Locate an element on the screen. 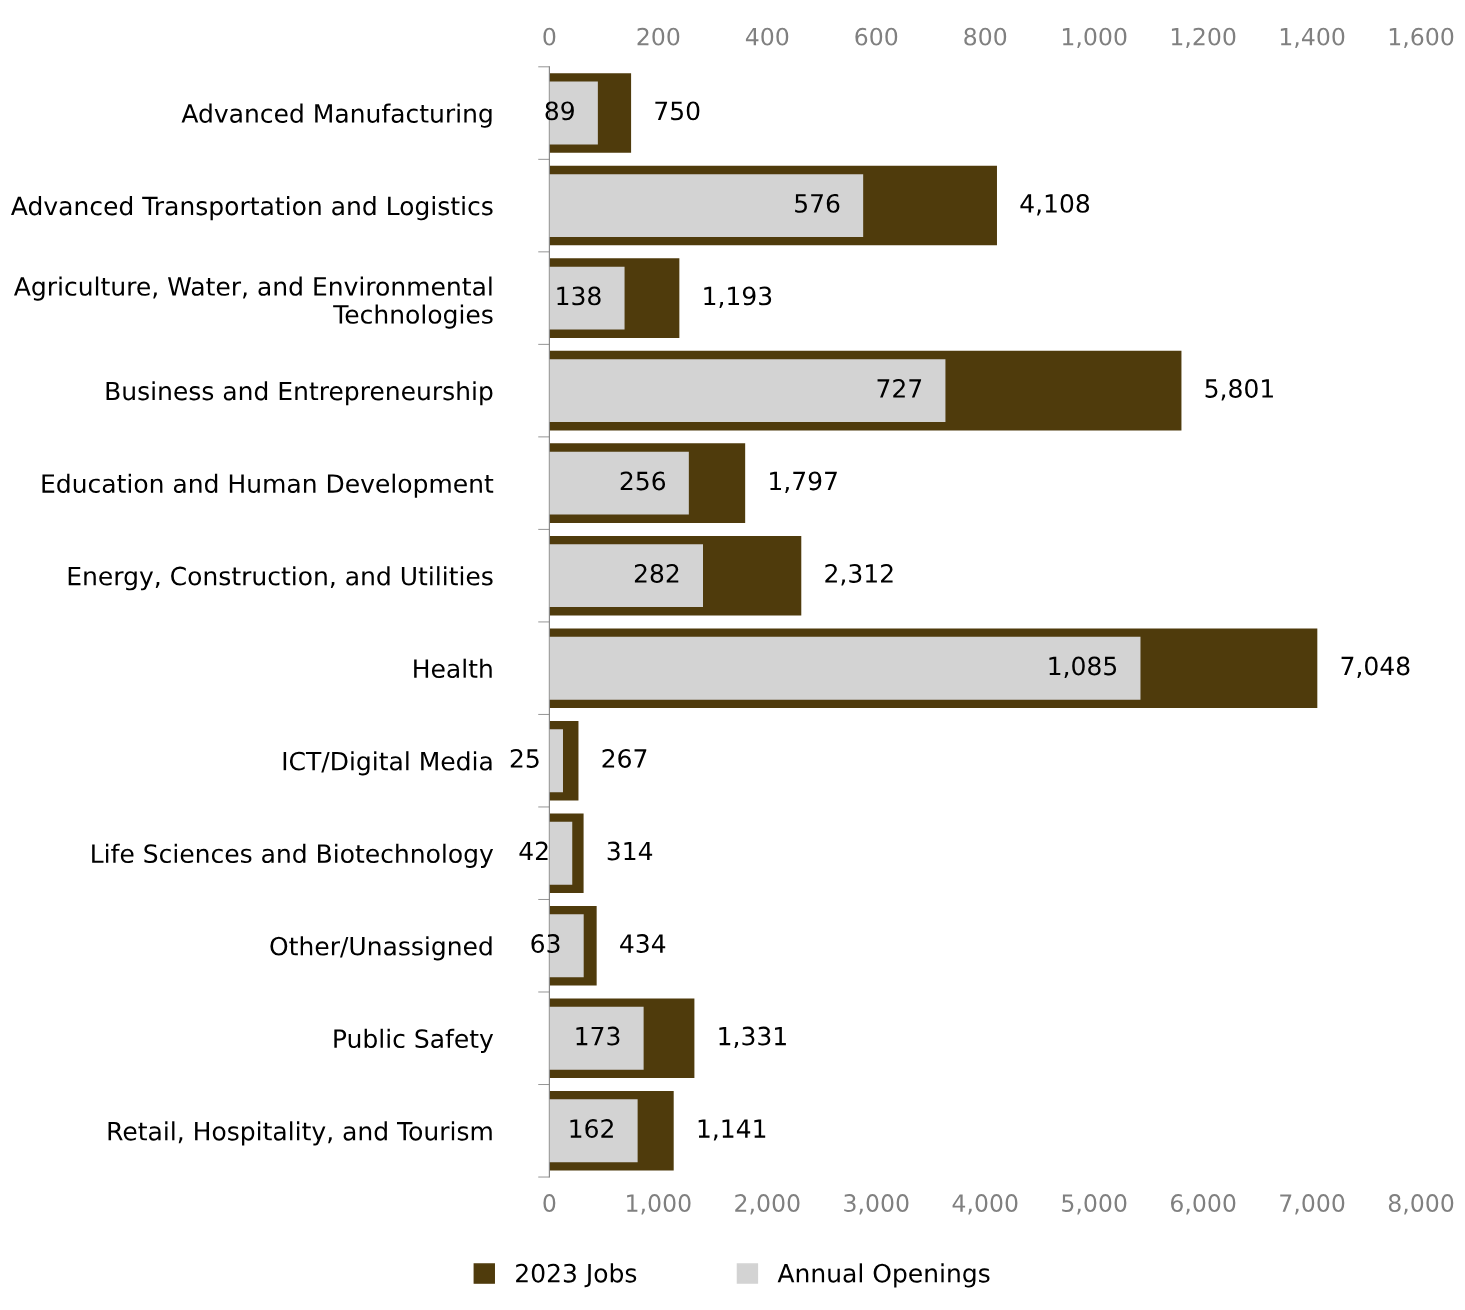 The image size is (1465, 1310). data-label: 25 is located at coordinates (524, 758).